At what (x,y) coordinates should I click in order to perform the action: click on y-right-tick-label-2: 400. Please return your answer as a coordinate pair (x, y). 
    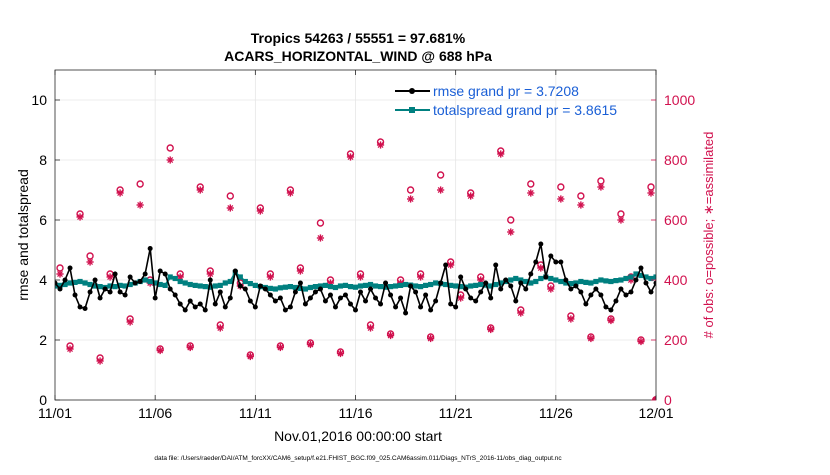
    Looking at the image, I should click on (676, 280).